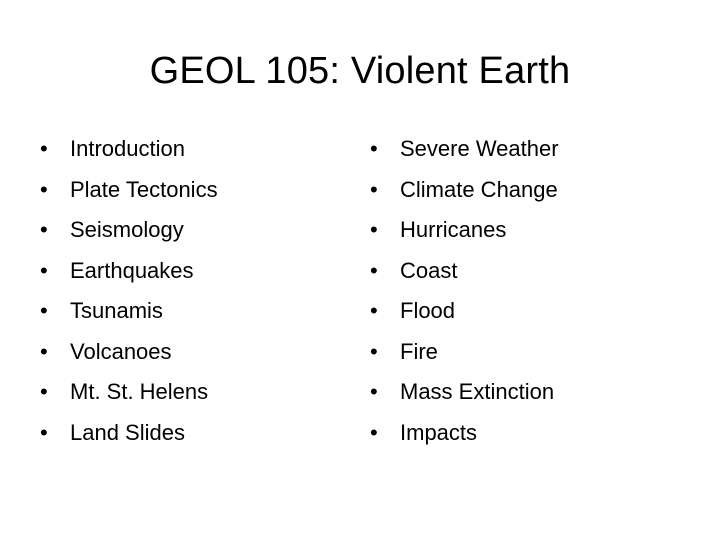  Describe the element at coordinates (116, 310) in the screenshot. I see `list-item-label: Tsunamis` at that location.